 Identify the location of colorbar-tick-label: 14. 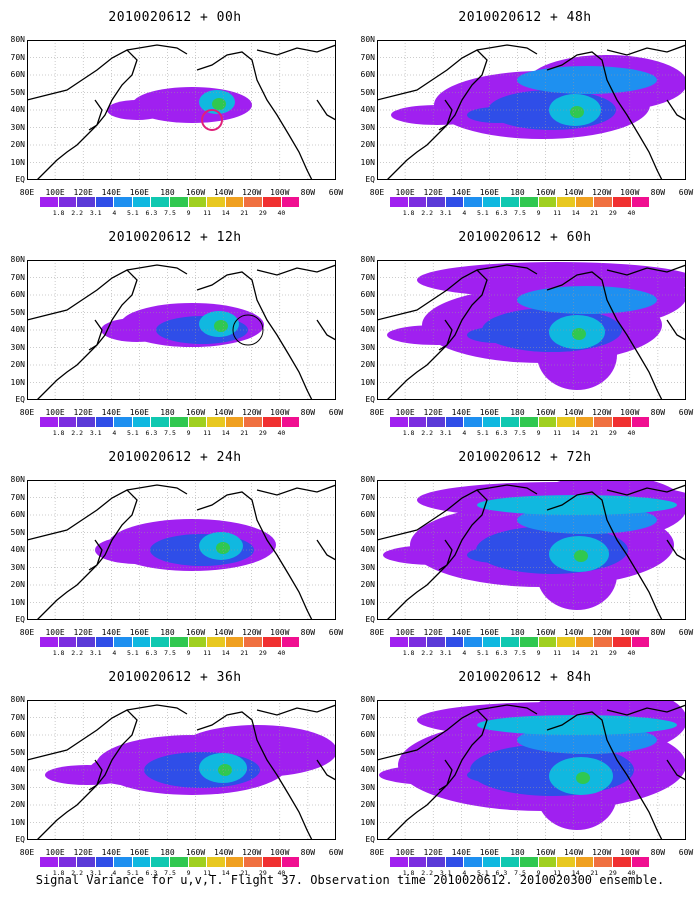
(225, 213).